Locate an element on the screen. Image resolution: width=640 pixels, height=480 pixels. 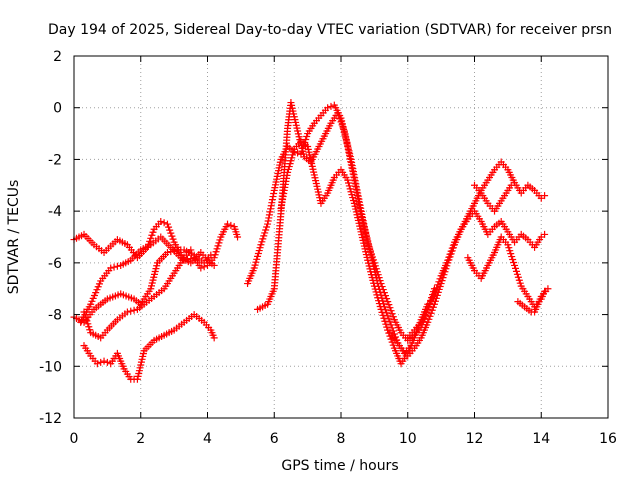
x-tick-label: 16 is located at coordinates (608, 439).